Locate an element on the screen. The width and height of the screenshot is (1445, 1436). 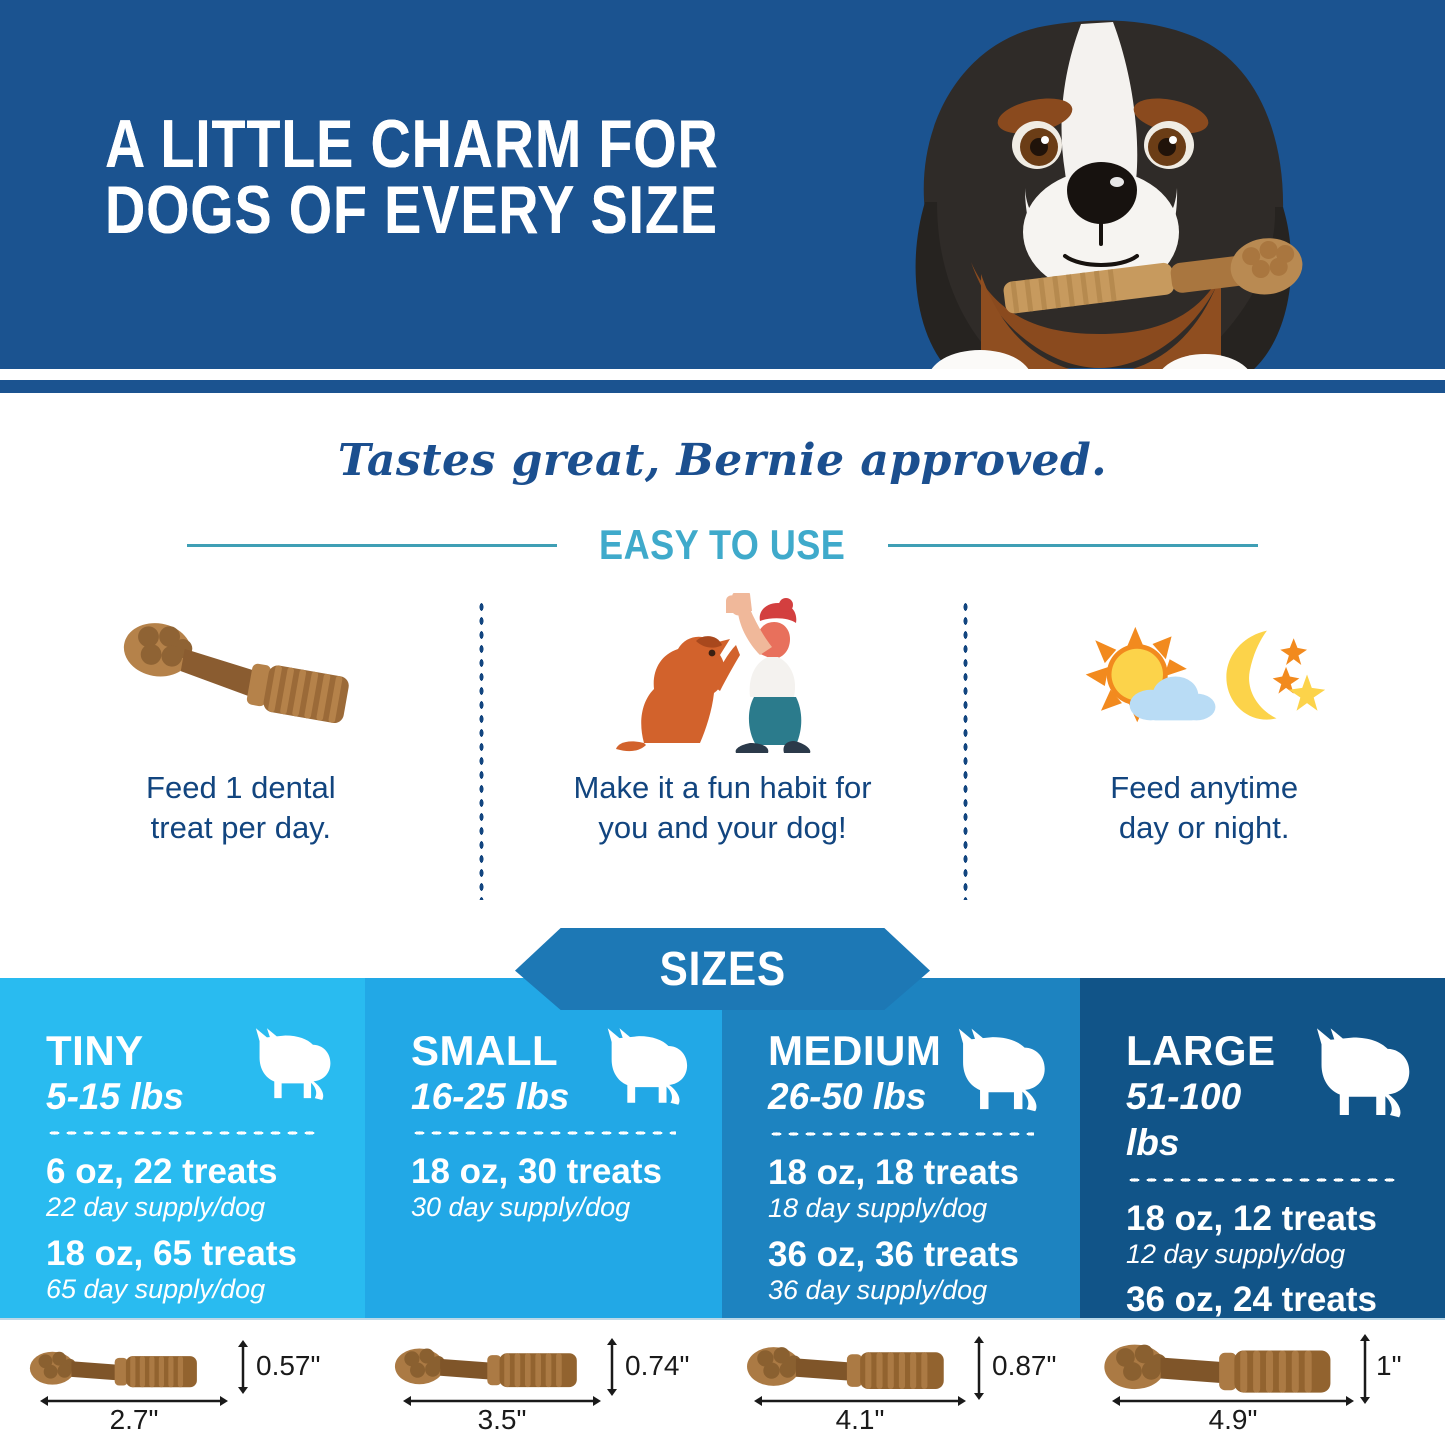
size-entry-main: 6 oz, 22 treats is located at coordinates (162, 1172).